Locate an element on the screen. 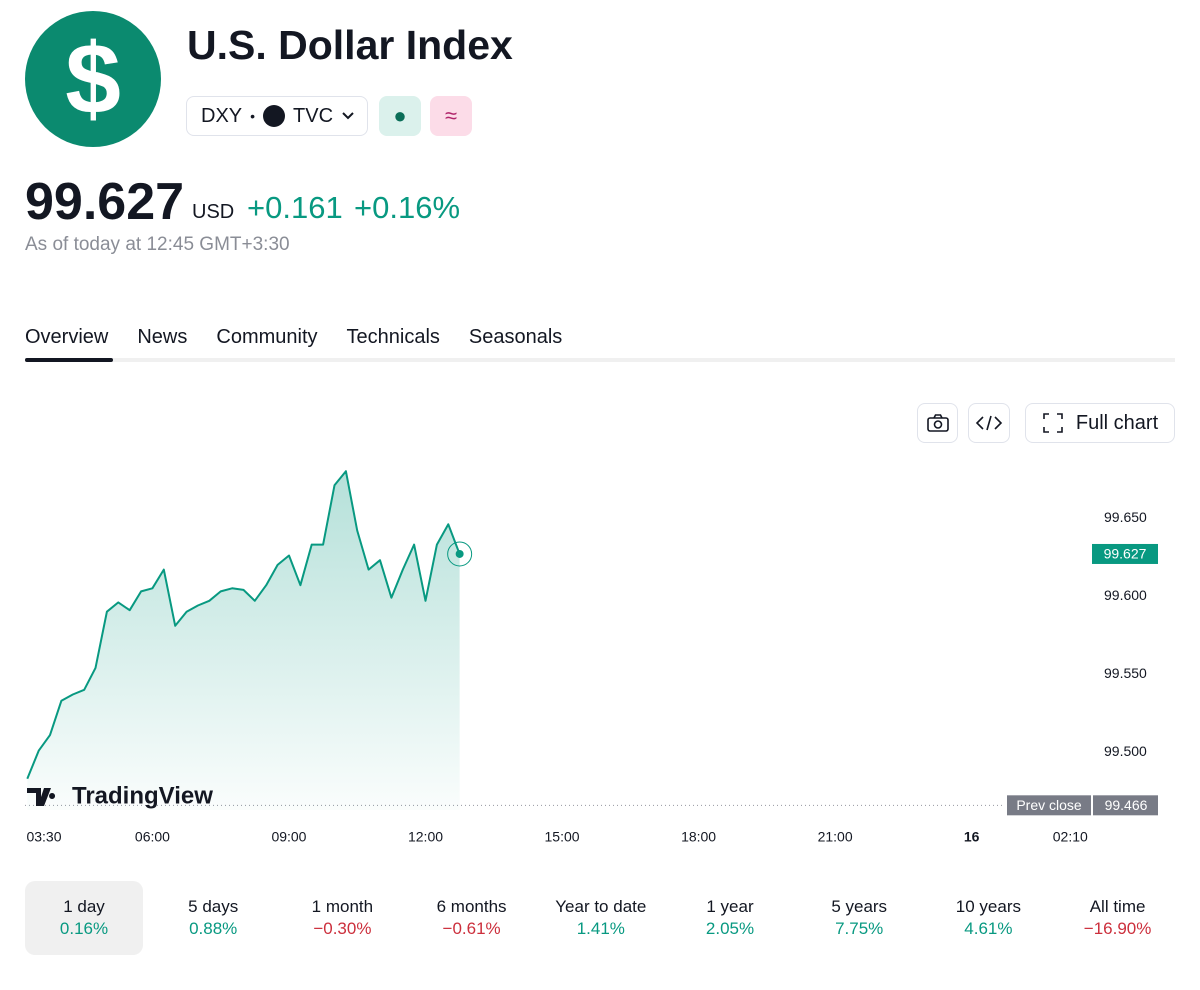 The height and width of the screenshot is (990, 1200). x-tick-label: 03:30 is located at coordinates (43, 837).